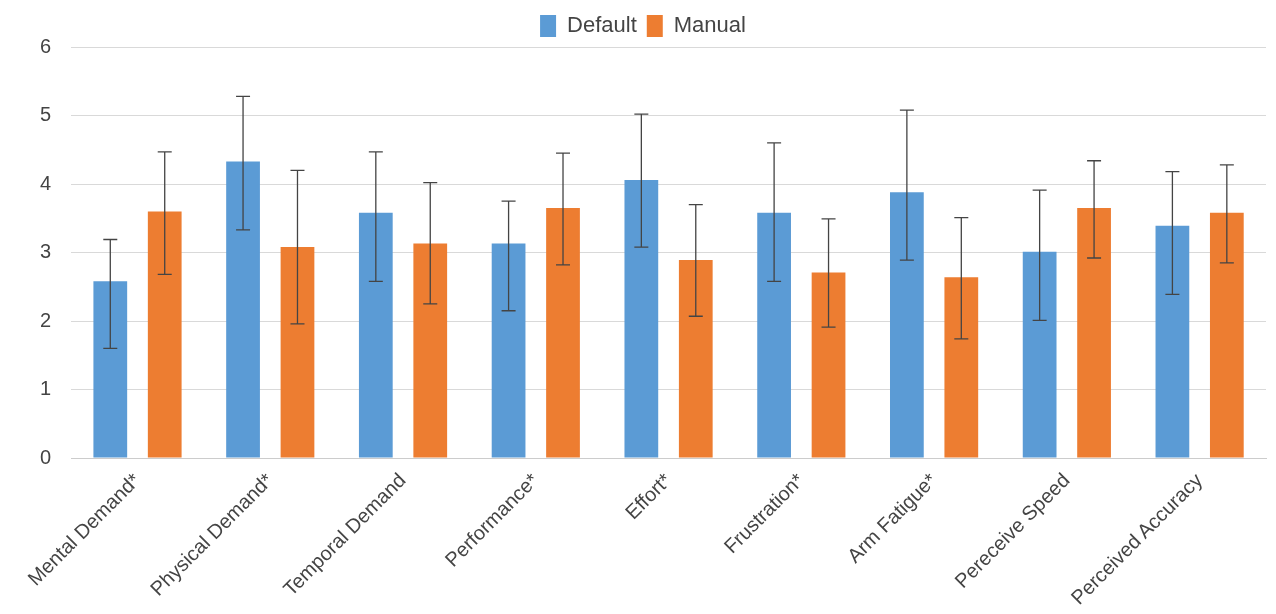 The image size is (1276, 614). Describe the element at coordinates (46, 319) in the screenshot. I see `y-tick-label: 2` at that location.